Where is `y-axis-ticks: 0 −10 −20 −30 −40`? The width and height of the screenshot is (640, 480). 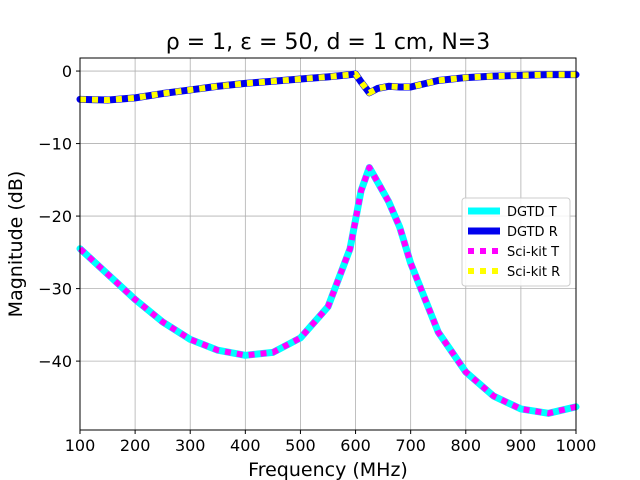
y-axis-ticks: 0 −10 −20 −30 −40 is located at coordinates (59, 216).